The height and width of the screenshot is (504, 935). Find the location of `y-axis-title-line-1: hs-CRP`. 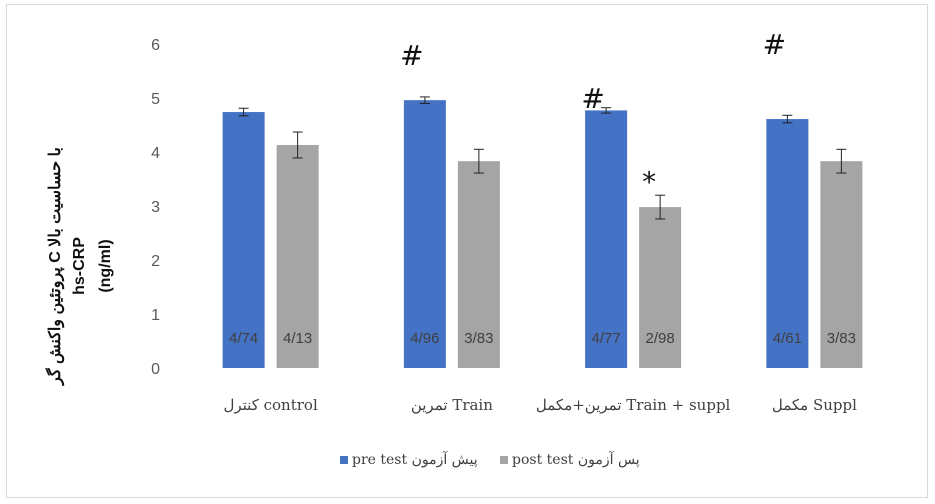

y-axis-title-line-1: hs-CRP is located at coordinates (79, 266).